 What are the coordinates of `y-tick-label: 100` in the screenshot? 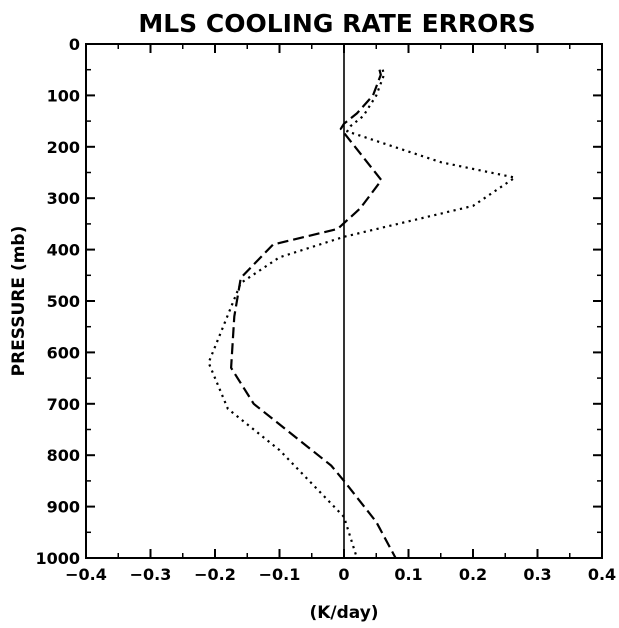 It's located at (63, 95).